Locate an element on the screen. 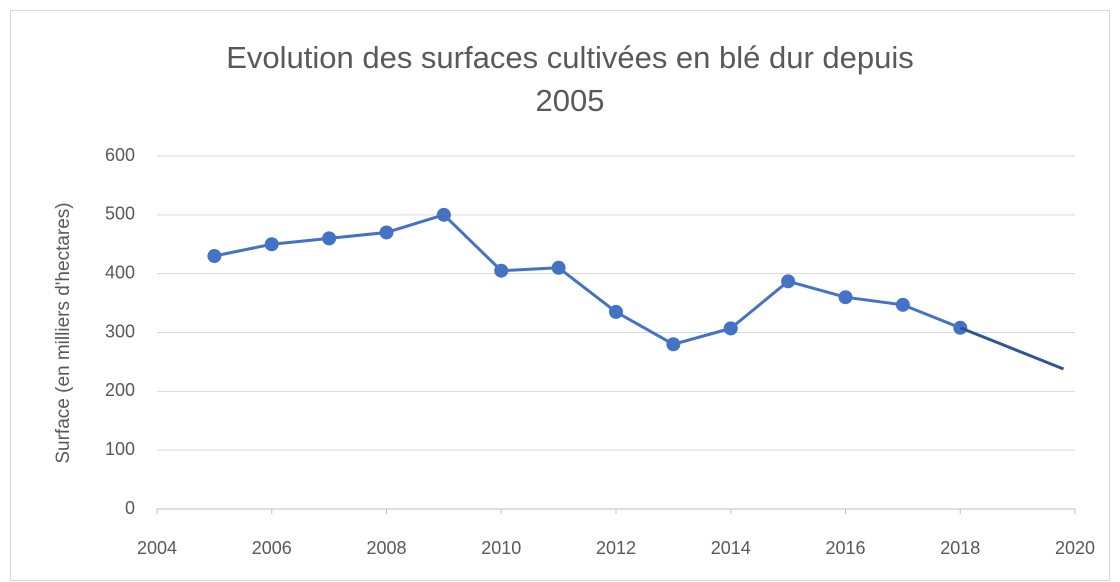 Image resolution: width=1120 pixels, height=582 pixels. x-tick-label: 2010 is located at coordinates (501, 548).